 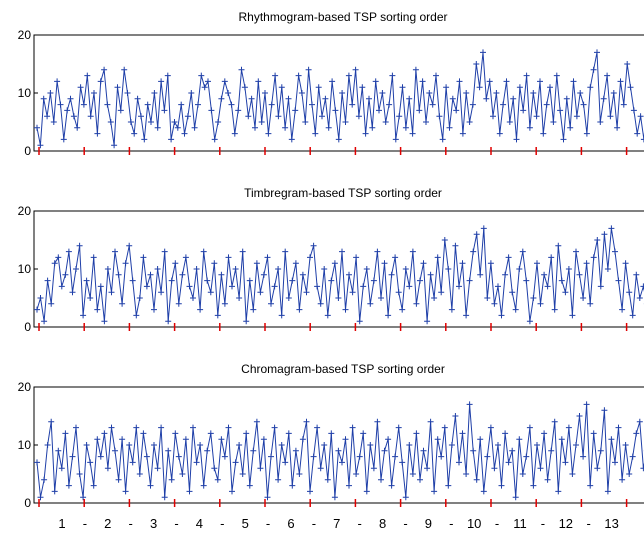 I want to click on x-tick-label: 10, so click(x=474, y=523).